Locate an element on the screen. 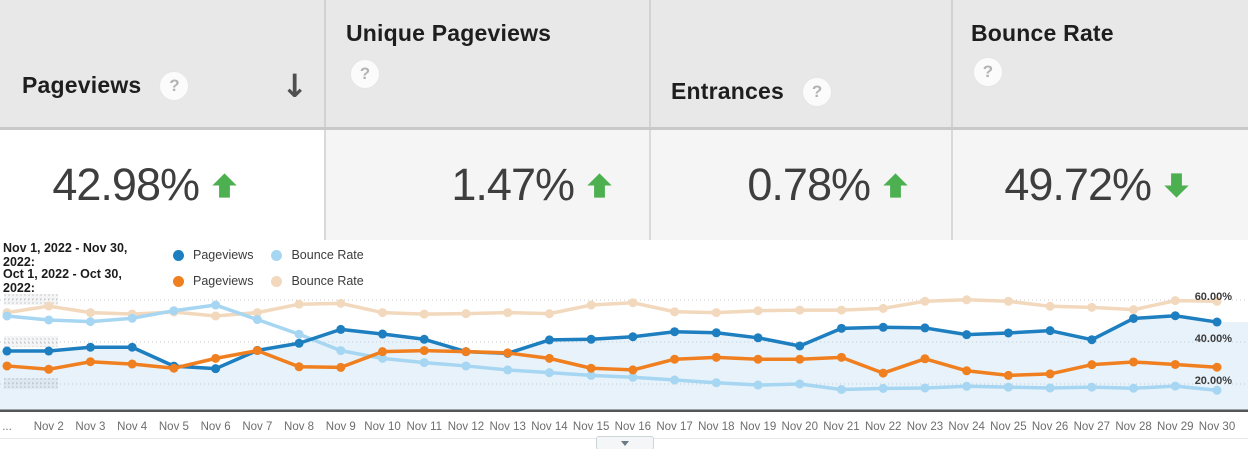 The width and height of the screenshot is (1248, 449). x-axis-label: Nov 25 is located at coordinates (1008, 427).